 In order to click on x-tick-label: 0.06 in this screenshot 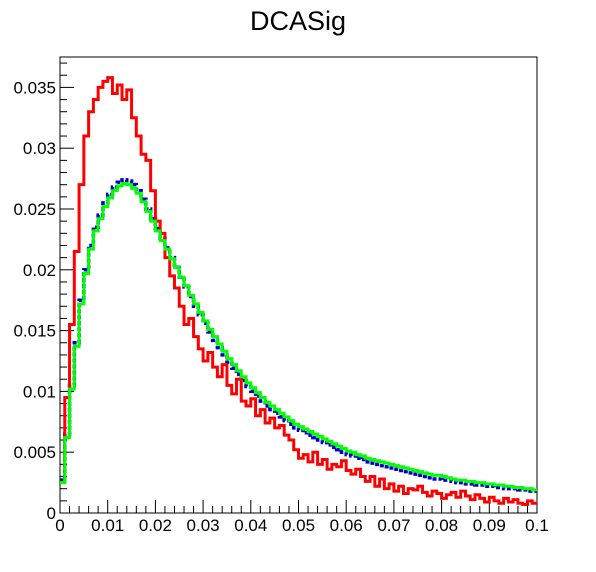, I will do `click(346, 525)`.